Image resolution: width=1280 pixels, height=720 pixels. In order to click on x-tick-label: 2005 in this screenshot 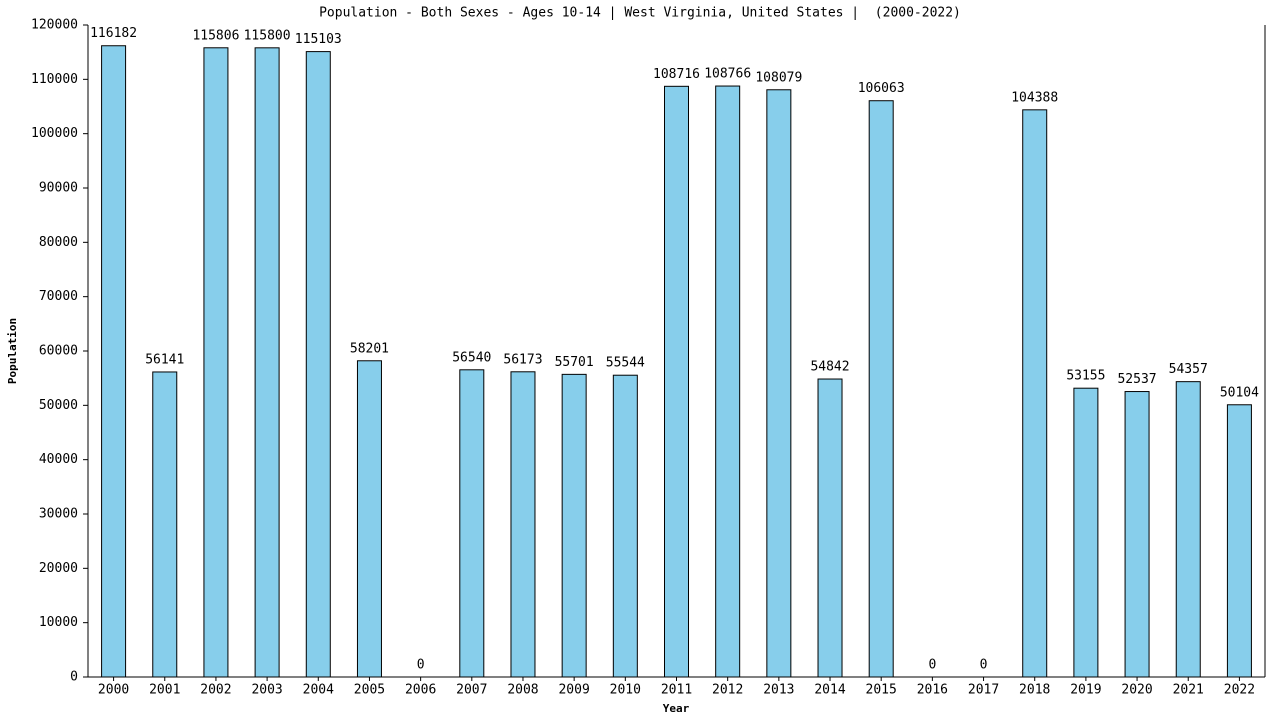, I will do `click(369, 690)`.